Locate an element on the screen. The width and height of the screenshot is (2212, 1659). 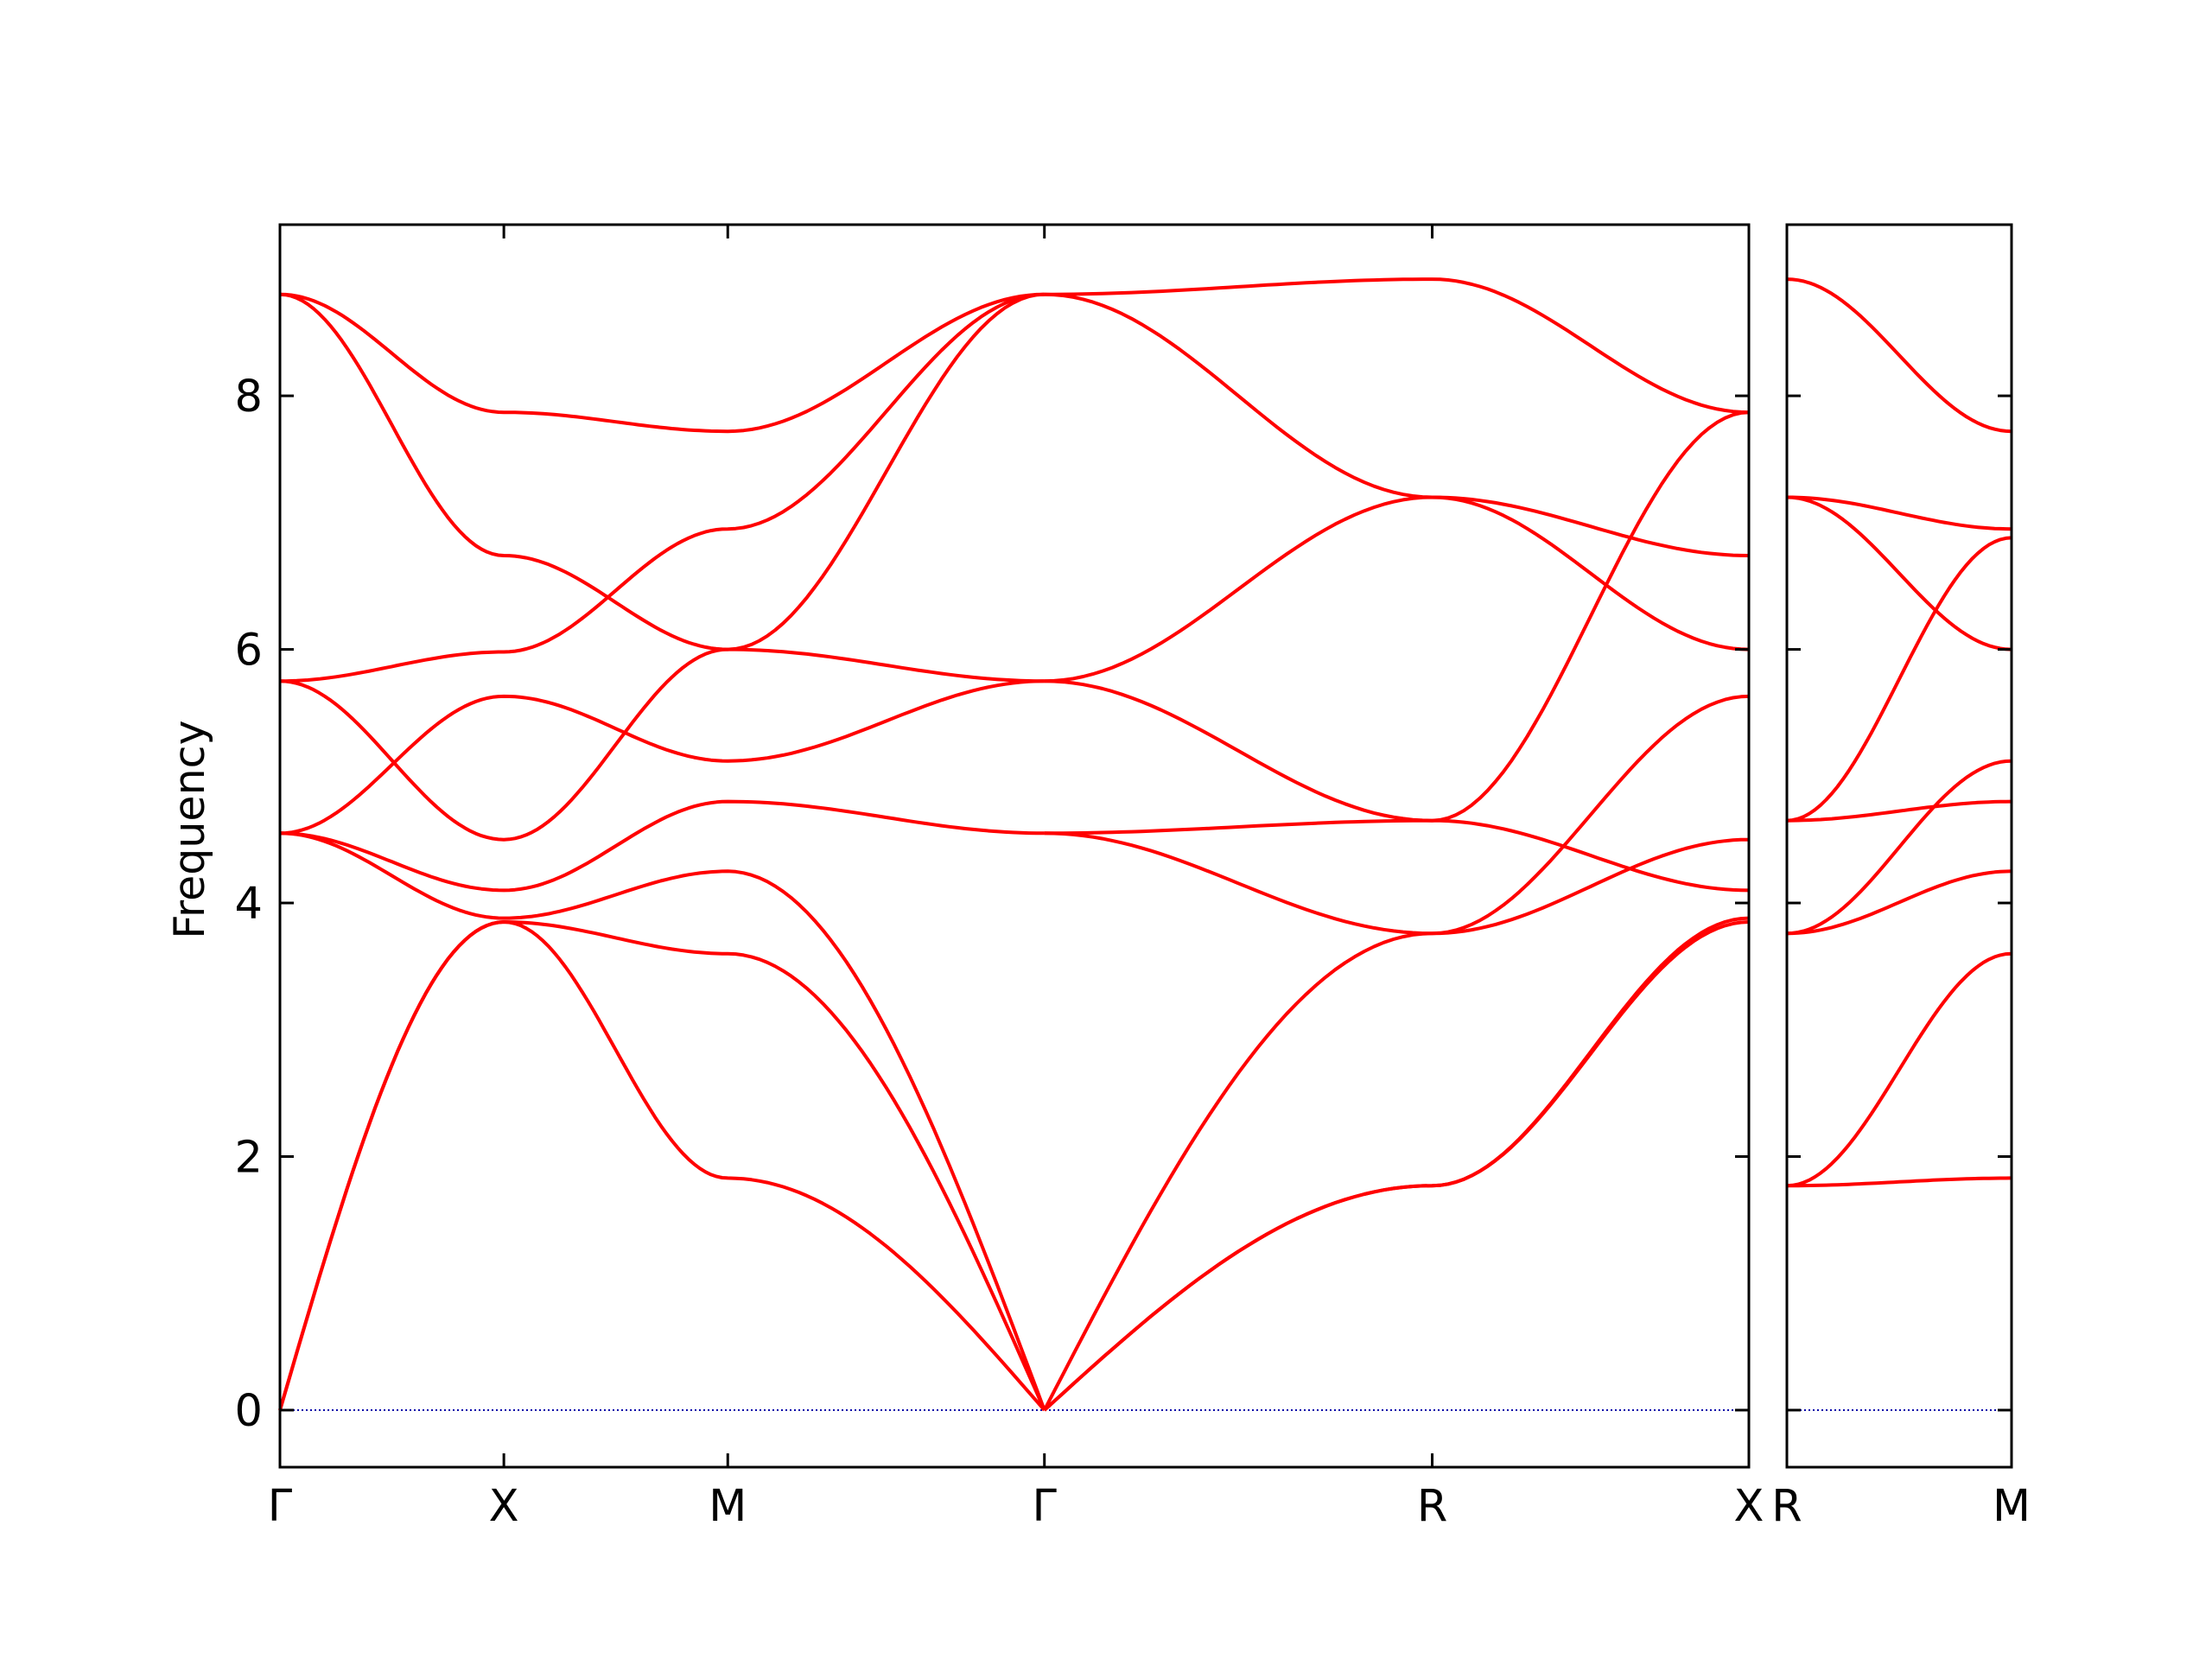
plot-frame is located at coordinates (1899, 846).